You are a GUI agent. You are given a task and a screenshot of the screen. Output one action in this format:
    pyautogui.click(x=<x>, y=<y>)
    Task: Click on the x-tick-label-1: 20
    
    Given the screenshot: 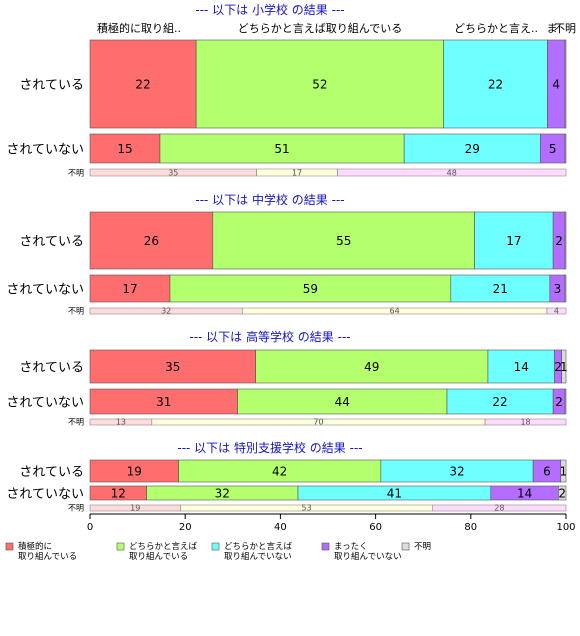 What is the action you would take?
    pyautogui.click(x=185, y=527)
    